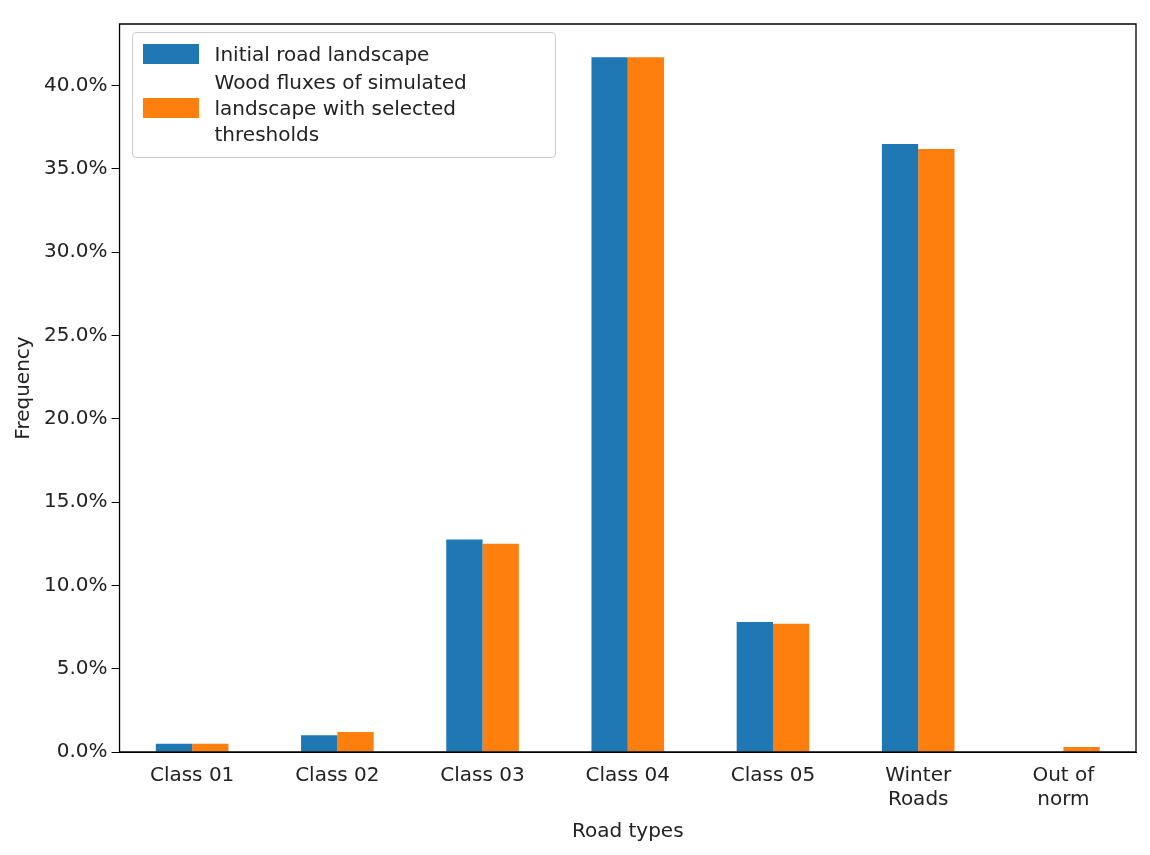  What do you see at coordinates (75, 500) in the screenshot?
I see `y-tick-label: 15.0%` at bounding box center [75, 500].